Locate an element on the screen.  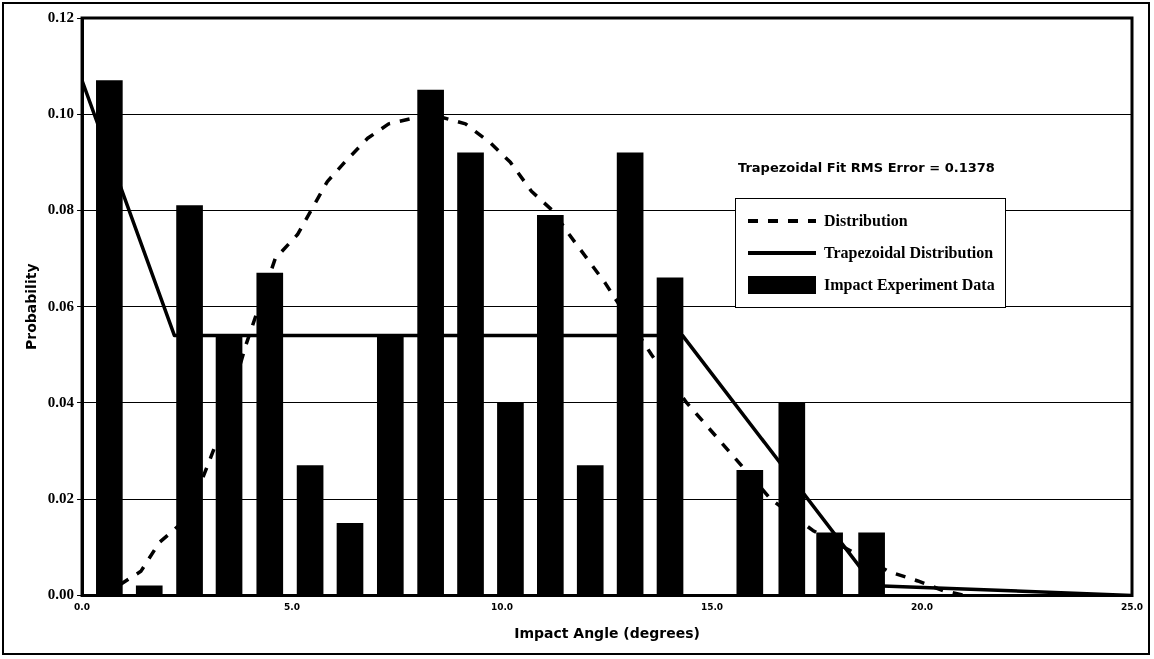
y-tick-label: 0.02 is located at coordinates (61, 498).